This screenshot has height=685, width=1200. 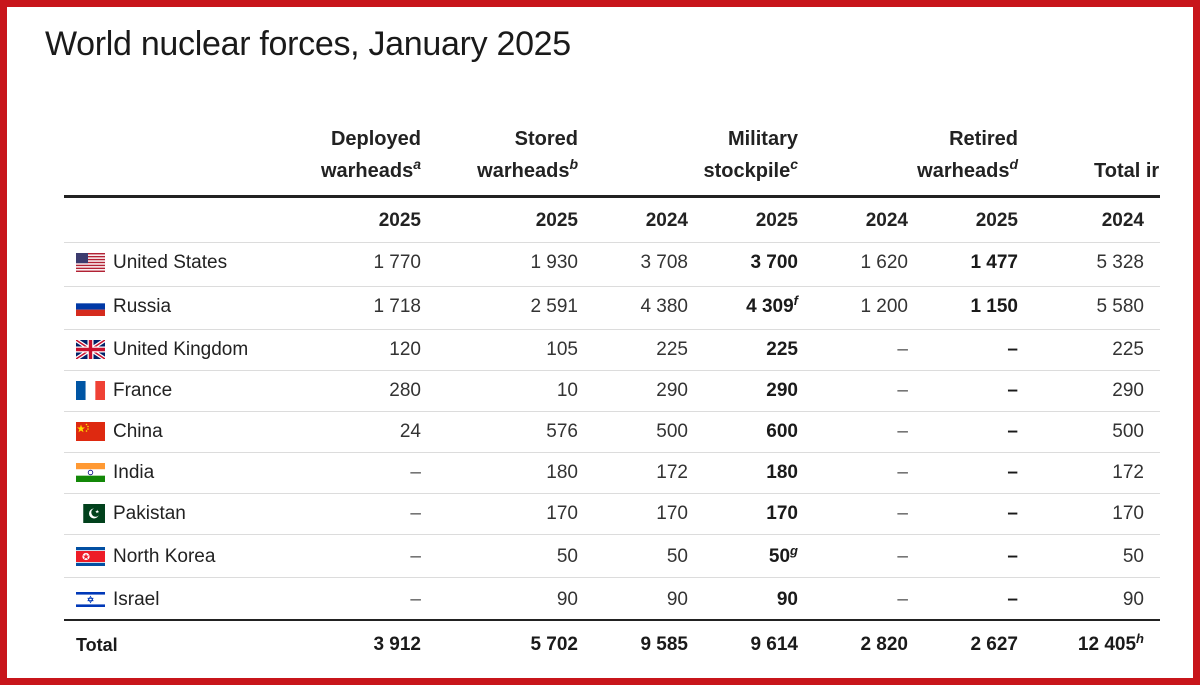 What do you see at coordinates (787, 600) in the screenshot?
I see `cell-military-2025: 90` at bounding box center [787, 600].